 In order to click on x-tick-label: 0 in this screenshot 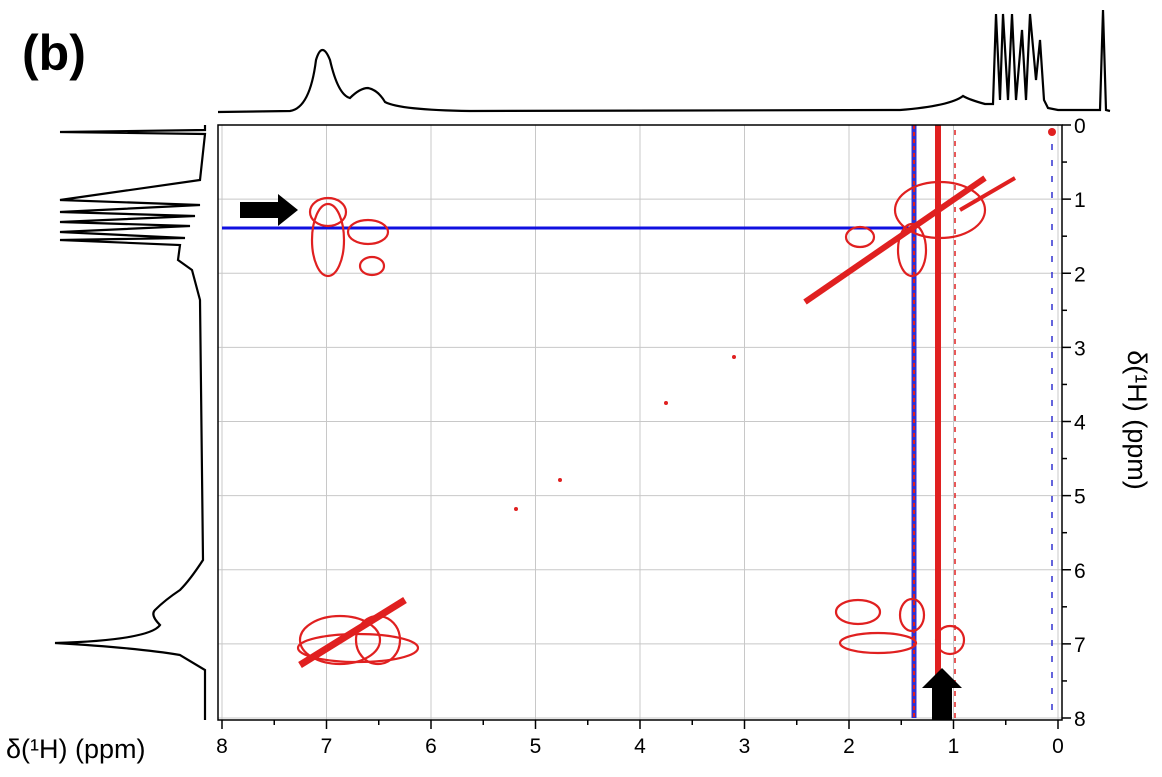, I will do `click(1058, 746)`.